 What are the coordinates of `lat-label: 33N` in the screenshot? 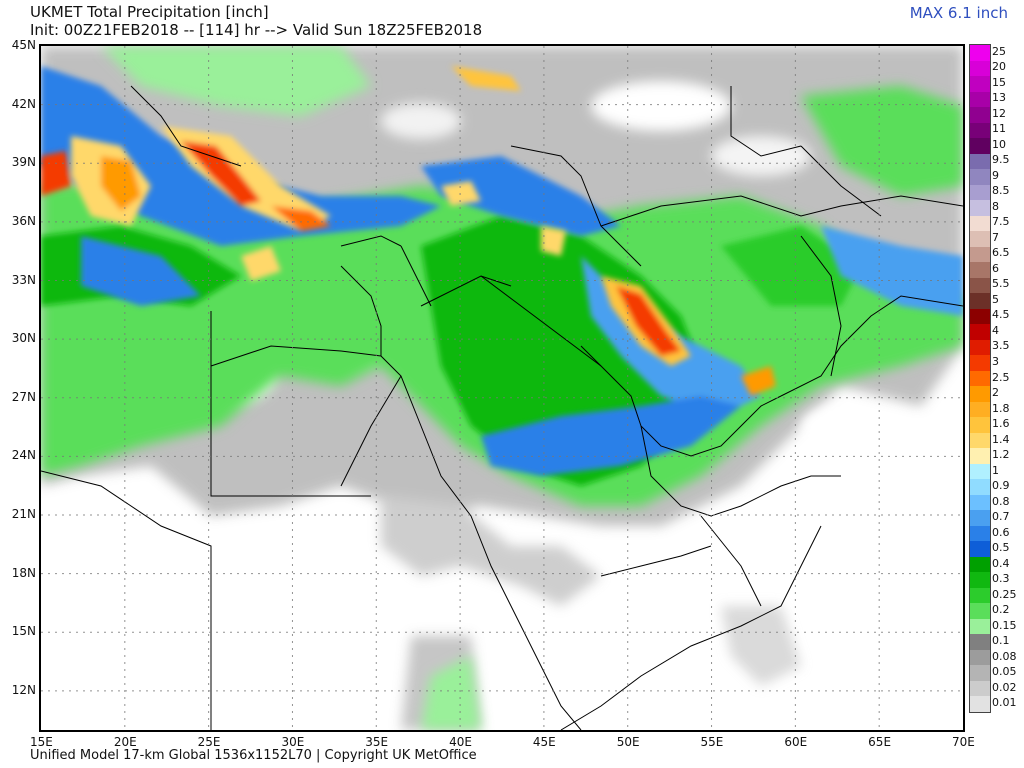 It's located at (23, 279).